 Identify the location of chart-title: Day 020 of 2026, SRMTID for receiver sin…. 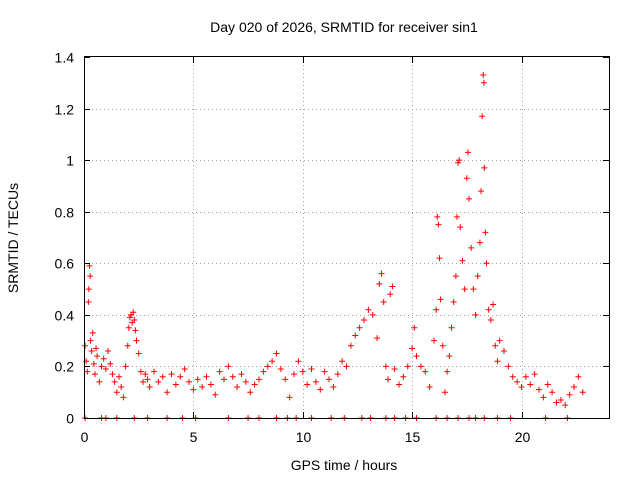
(344, 27).